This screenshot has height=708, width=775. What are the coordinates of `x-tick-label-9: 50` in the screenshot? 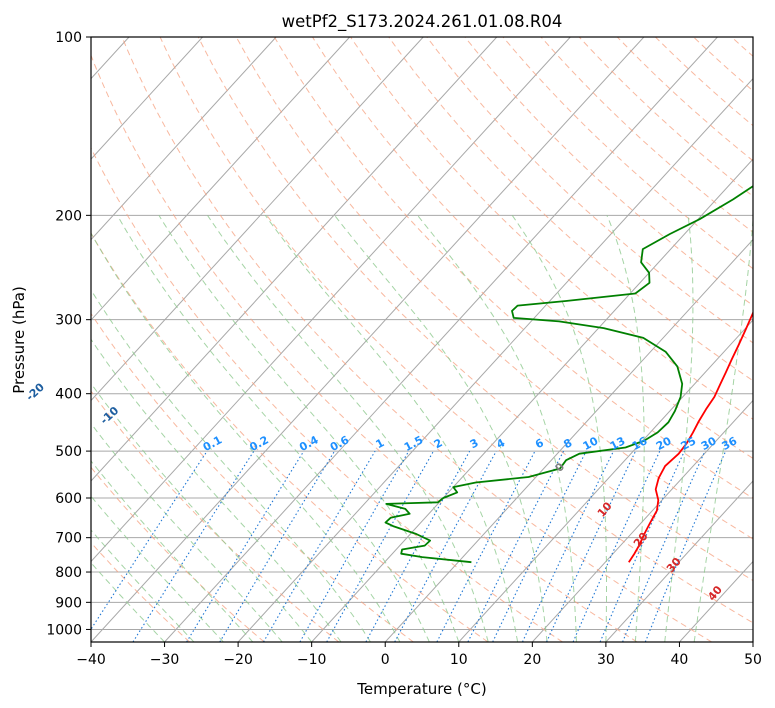 It's located at (753, 660).